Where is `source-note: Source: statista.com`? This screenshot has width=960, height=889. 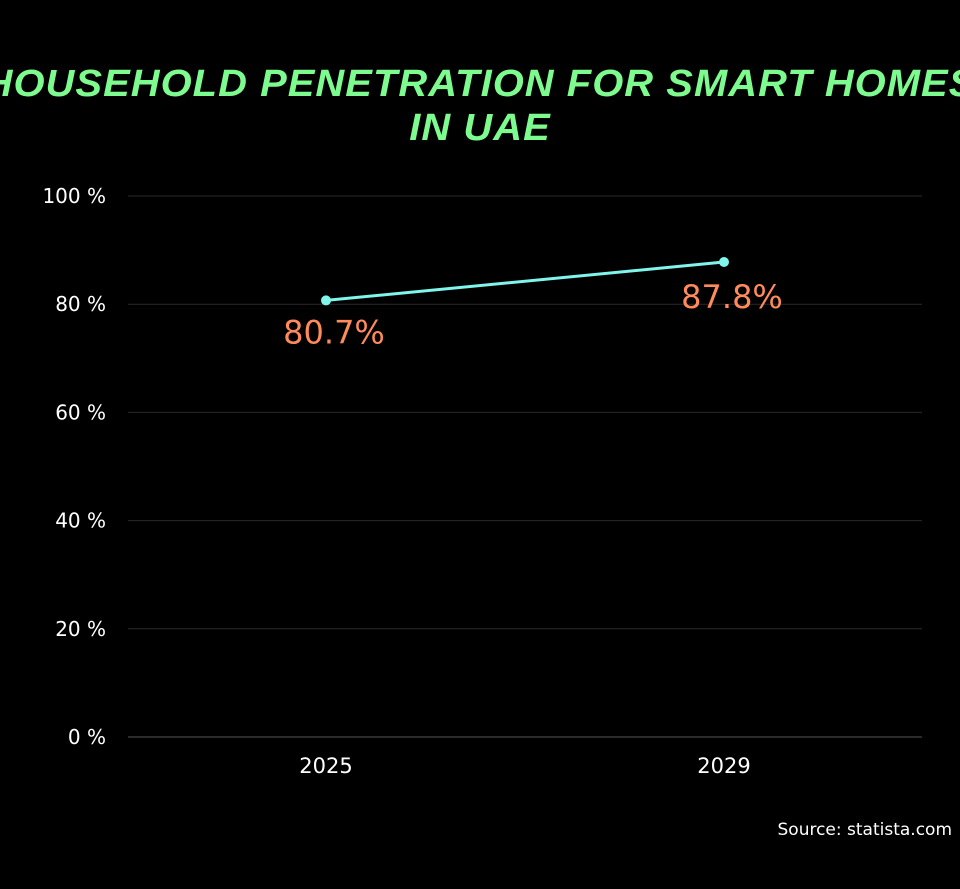
source-note: Source: statista.com is located at coordinates (865, 830).